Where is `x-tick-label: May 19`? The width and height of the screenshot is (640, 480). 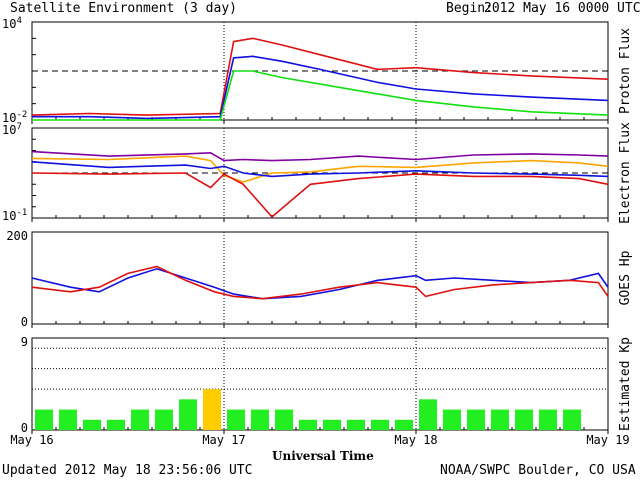
x-tick-label: May 19 is located at coordinates (607, 440).